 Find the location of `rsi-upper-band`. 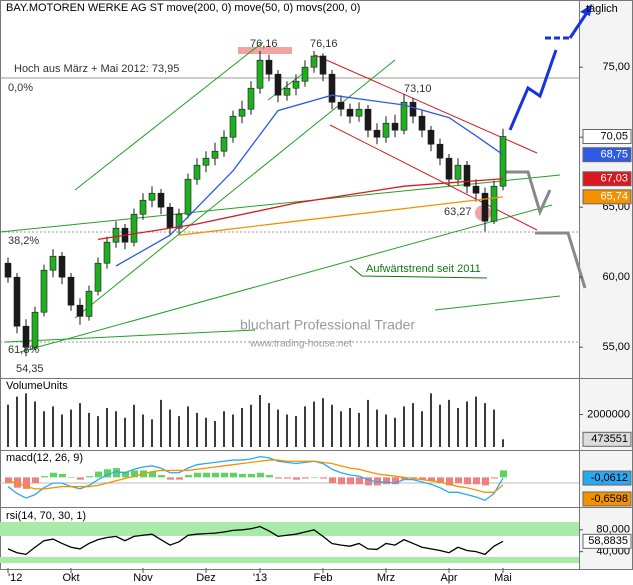

rsi-upper-band is located at coordinates (289, 529).